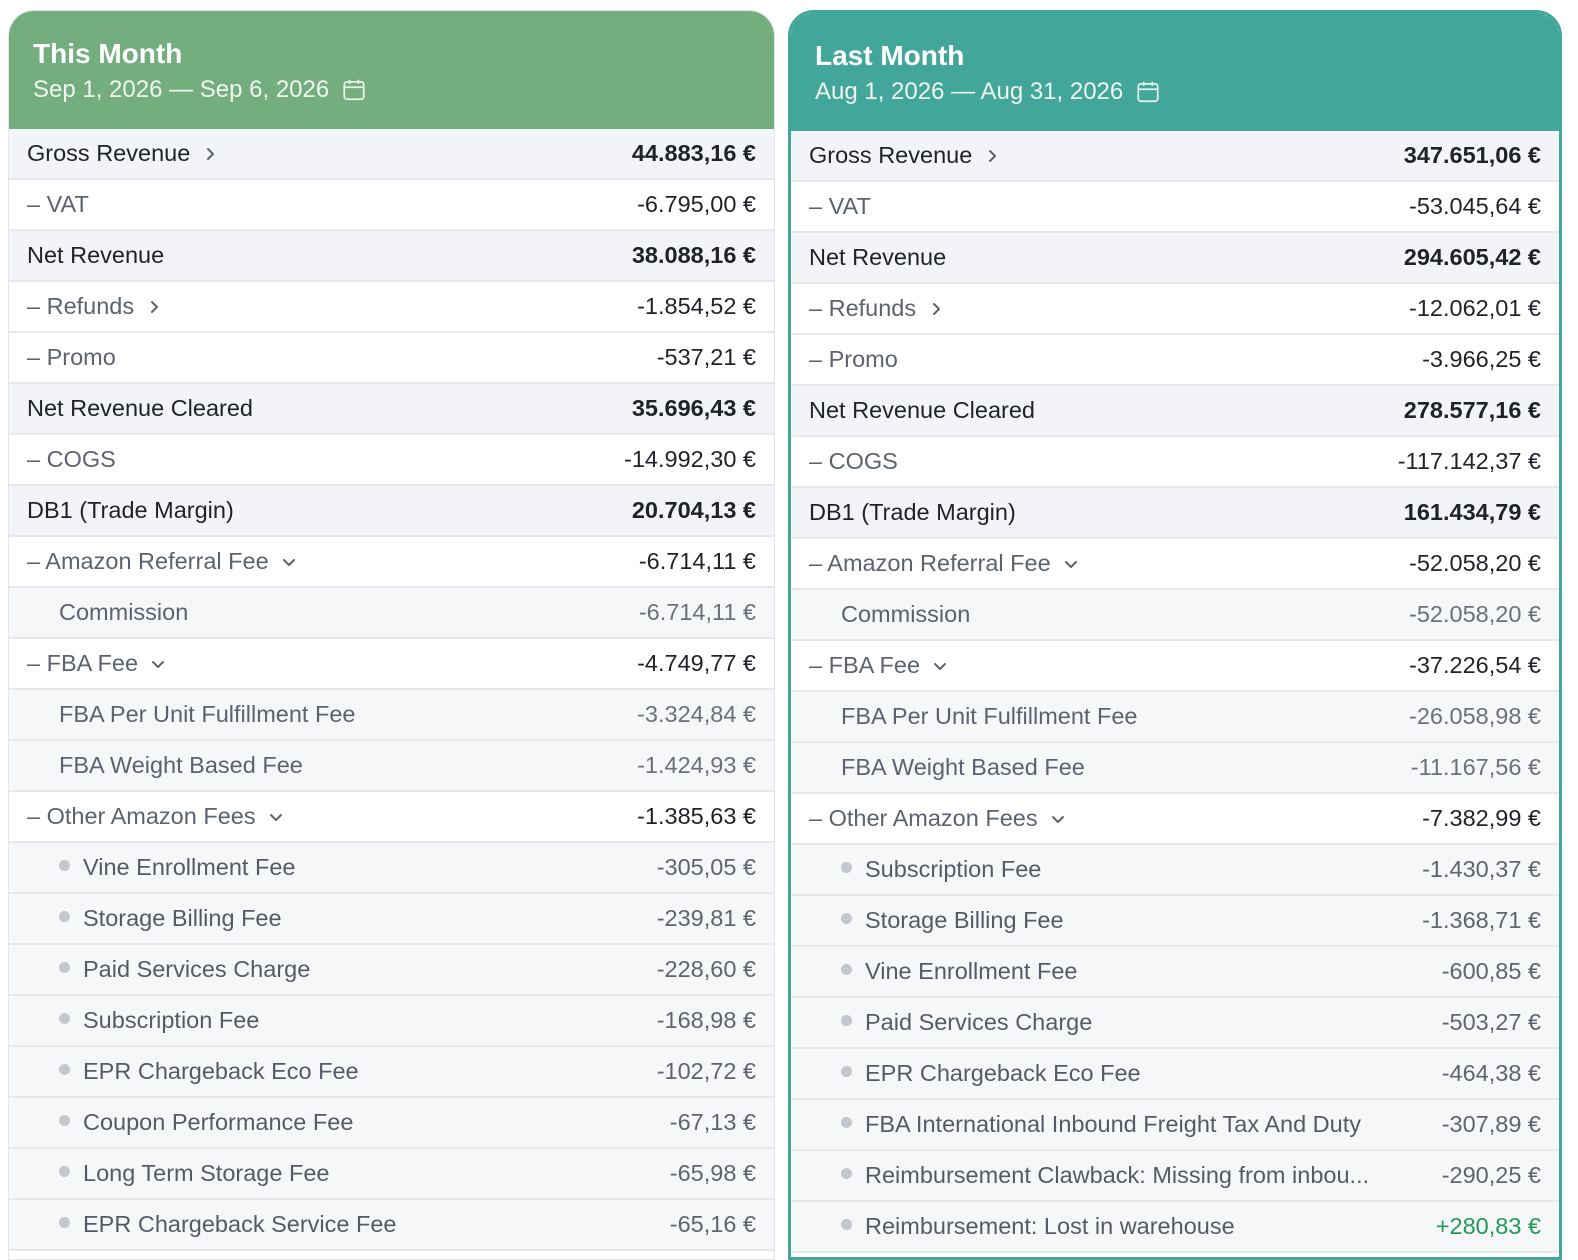 The image size is (1578, 1260). What do you see at coordinates (391, 307) in the screenshot?
I see `row-refunds: – Refunds -1.854,52 €` at bounding box center [391, 307].